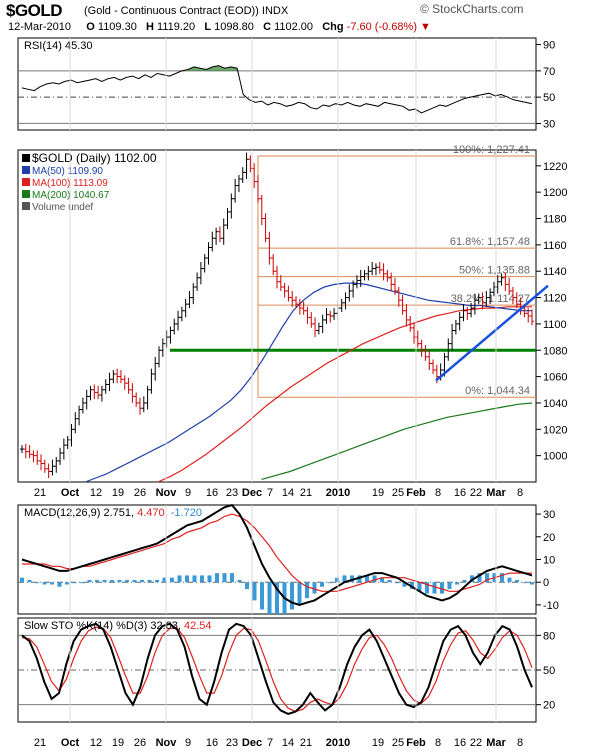 The height and width of the screenshot is (753, 594). What do you see at coordinates (267, 27) in the screenshot?
I see `close-label: C` at bounding box center [267, 27].